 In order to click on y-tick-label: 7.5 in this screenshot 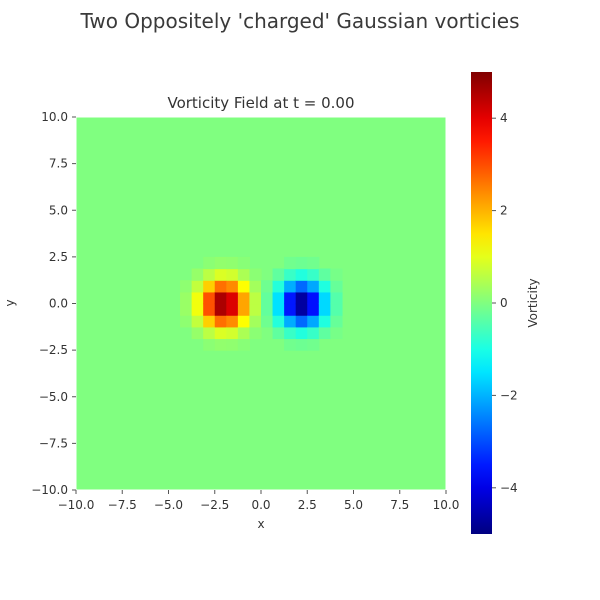, I will do `click(58, 164)`.